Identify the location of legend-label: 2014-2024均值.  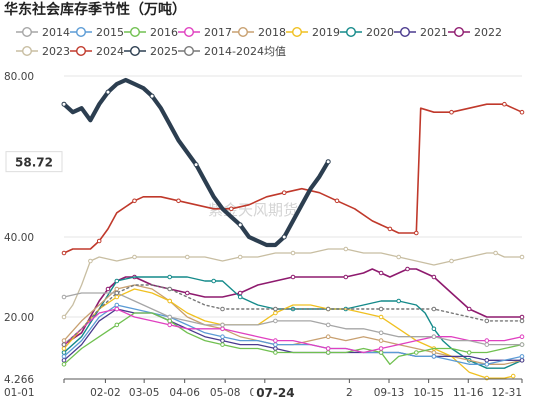
(245, 51).